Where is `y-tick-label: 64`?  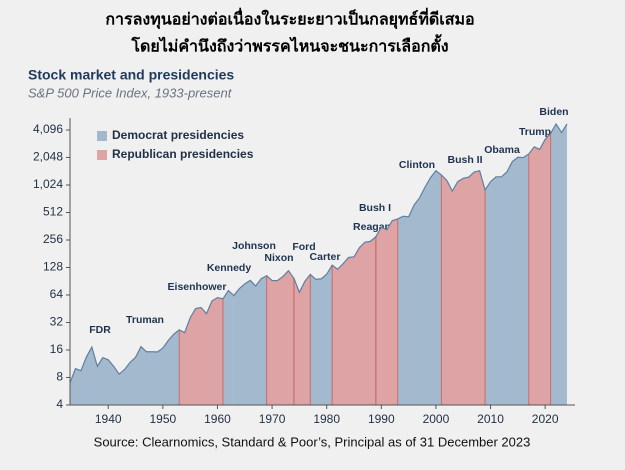
y-tick-label: 64 is located at coordinates (57, 294).